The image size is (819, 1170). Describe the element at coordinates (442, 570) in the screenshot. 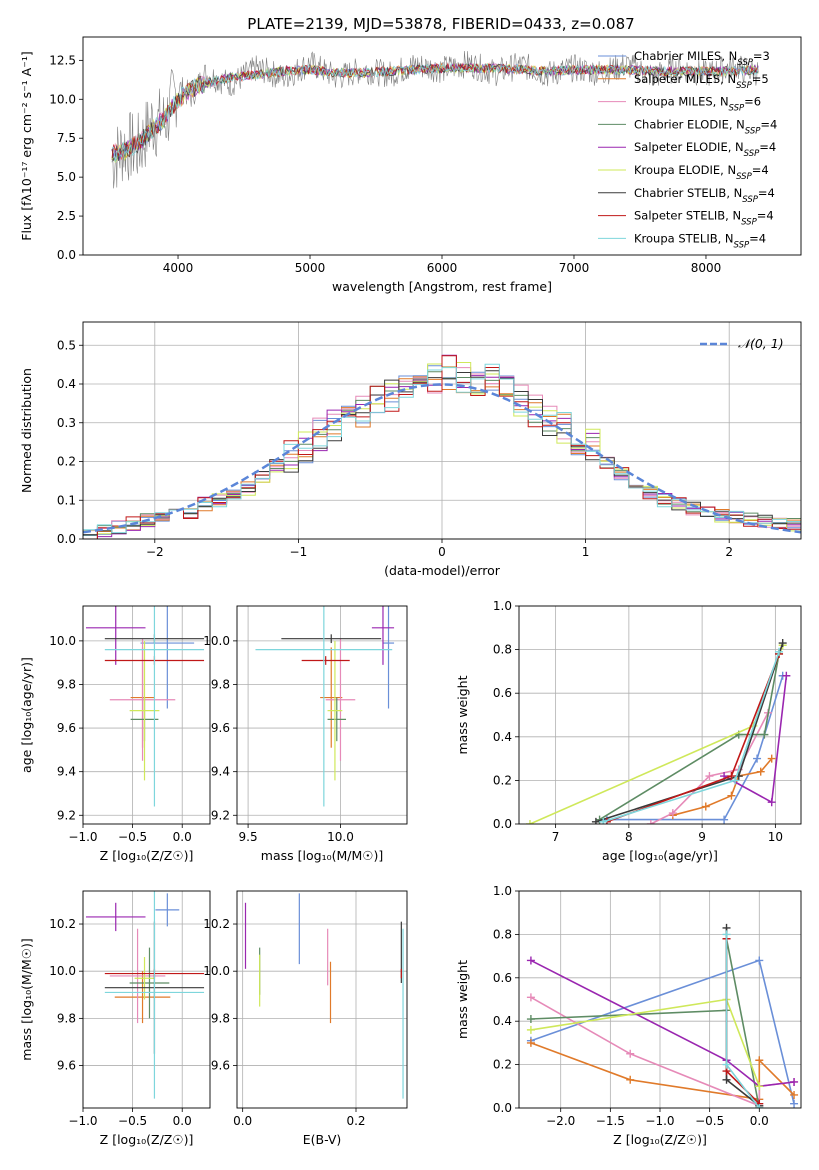

I see `residuals-xlabel: (data-model)/error` at that location.